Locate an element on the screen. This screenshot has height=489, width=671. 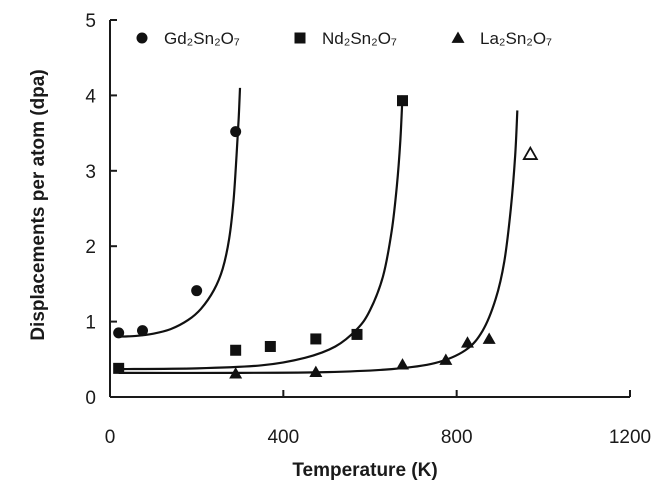
legend-label: Gd₂Sn₂O₇ is located at coordinates (202, 38).